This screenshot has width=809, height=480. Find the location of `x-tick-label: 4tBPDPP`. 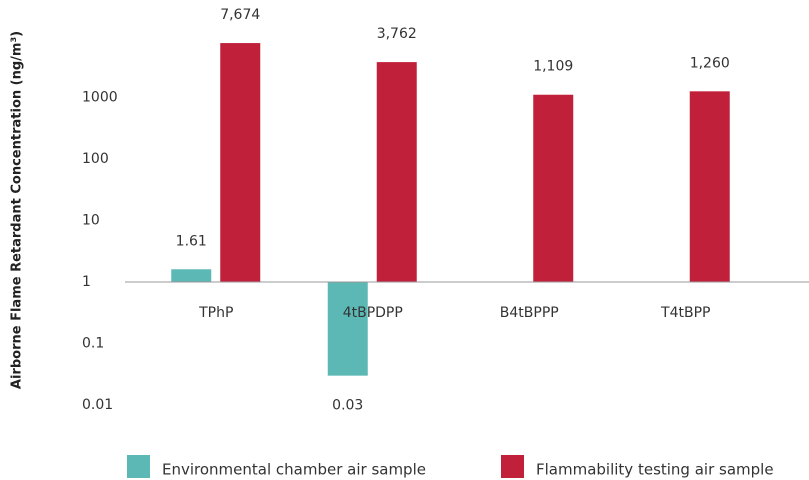

x-tick-label: 4tBPDPP is located at coordinates (373, 313).